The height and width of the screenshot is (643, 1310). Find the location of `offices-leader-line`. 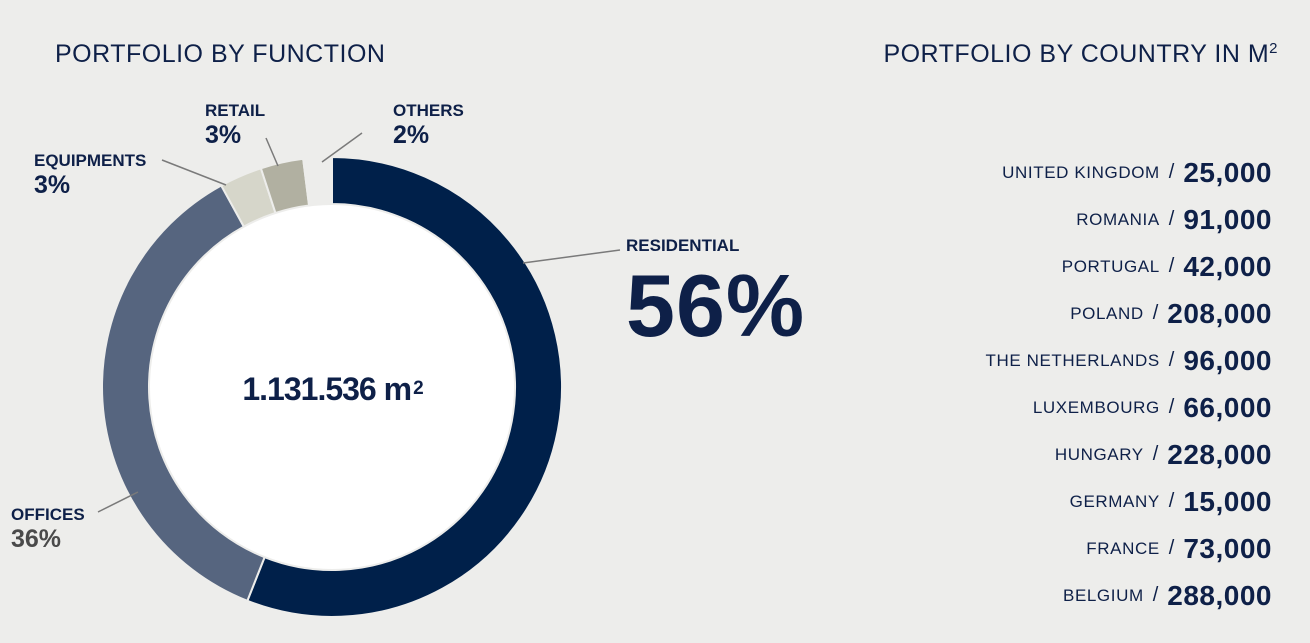

offices-leader-line is located at coordinates (118, 502).